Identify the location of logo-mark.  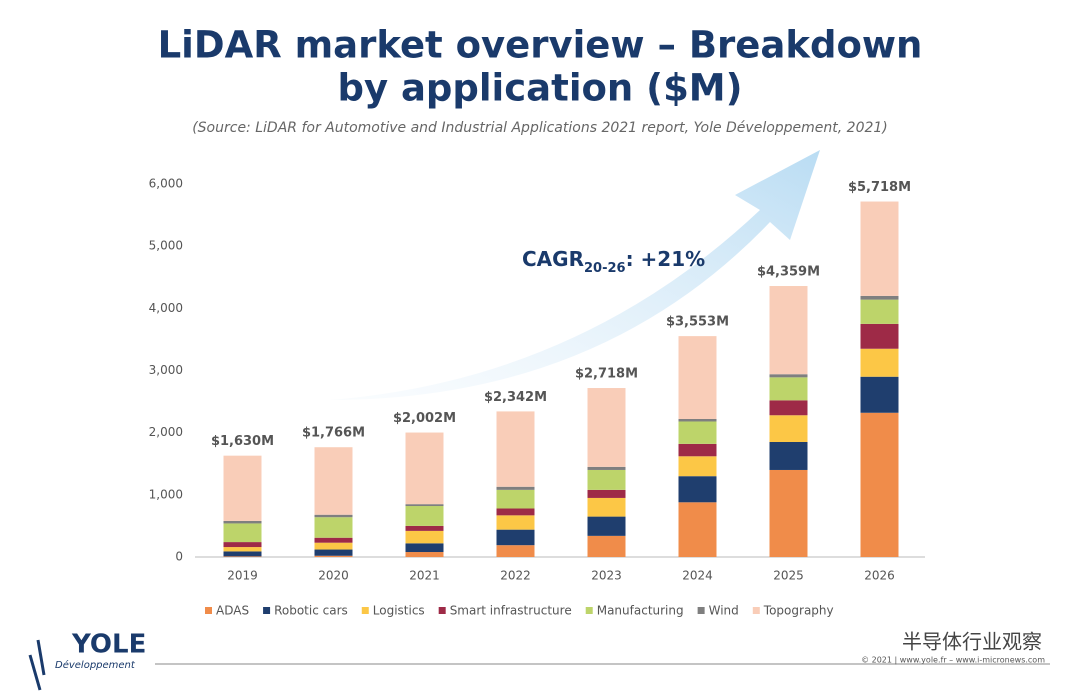
(37, 665).